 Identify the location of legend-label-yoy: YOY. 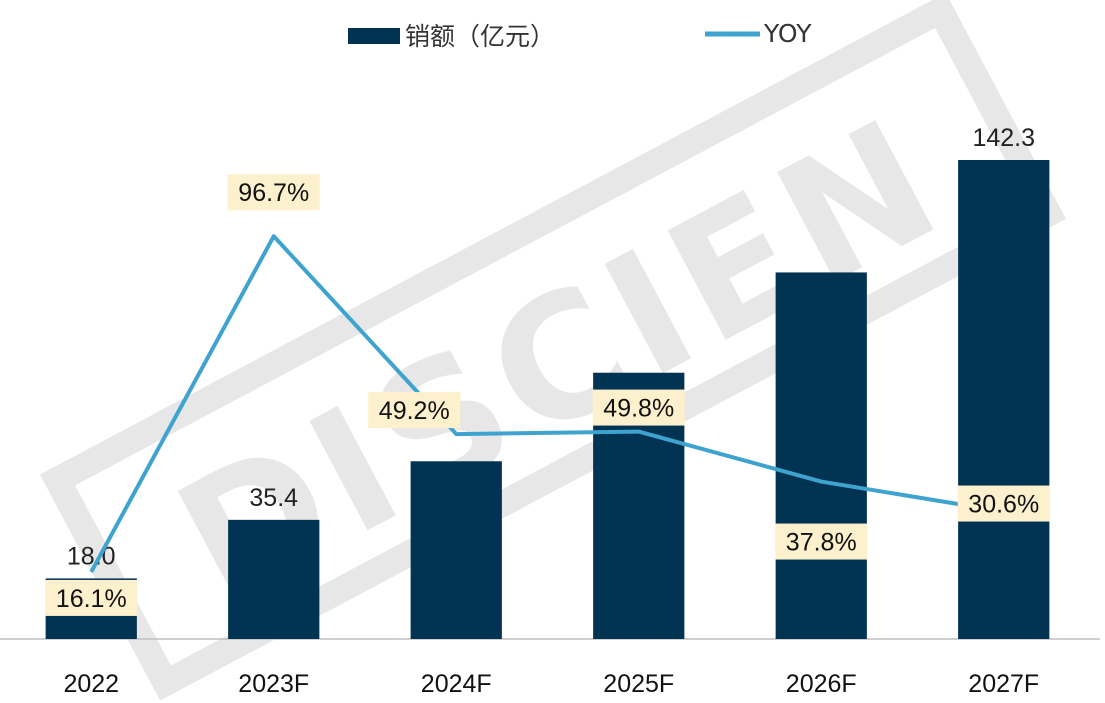
(787, 33).